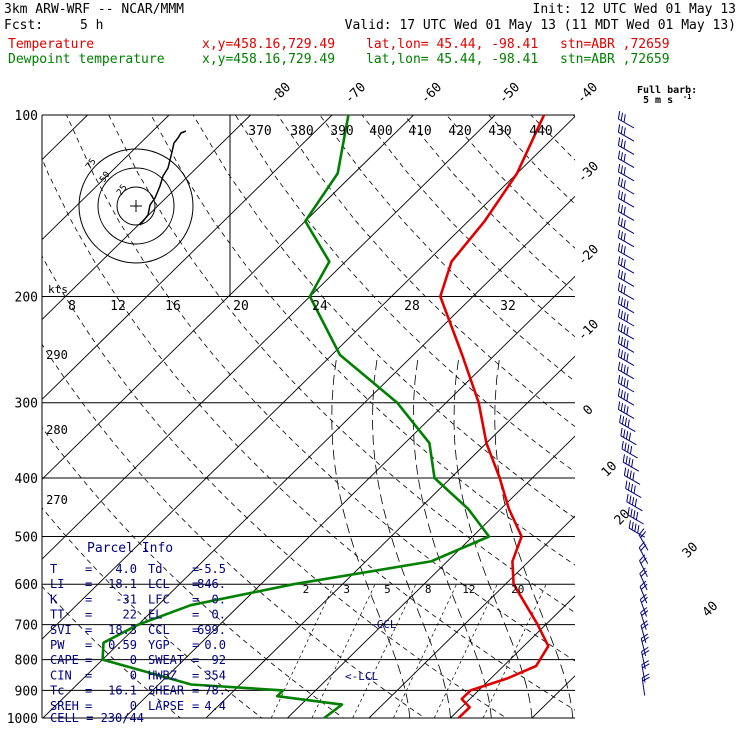 The height and width of the screenshot is (740, 740). Describe the element at coordinates (130, 615) in the screenshot. I see `parcel-value: 22` at that location.